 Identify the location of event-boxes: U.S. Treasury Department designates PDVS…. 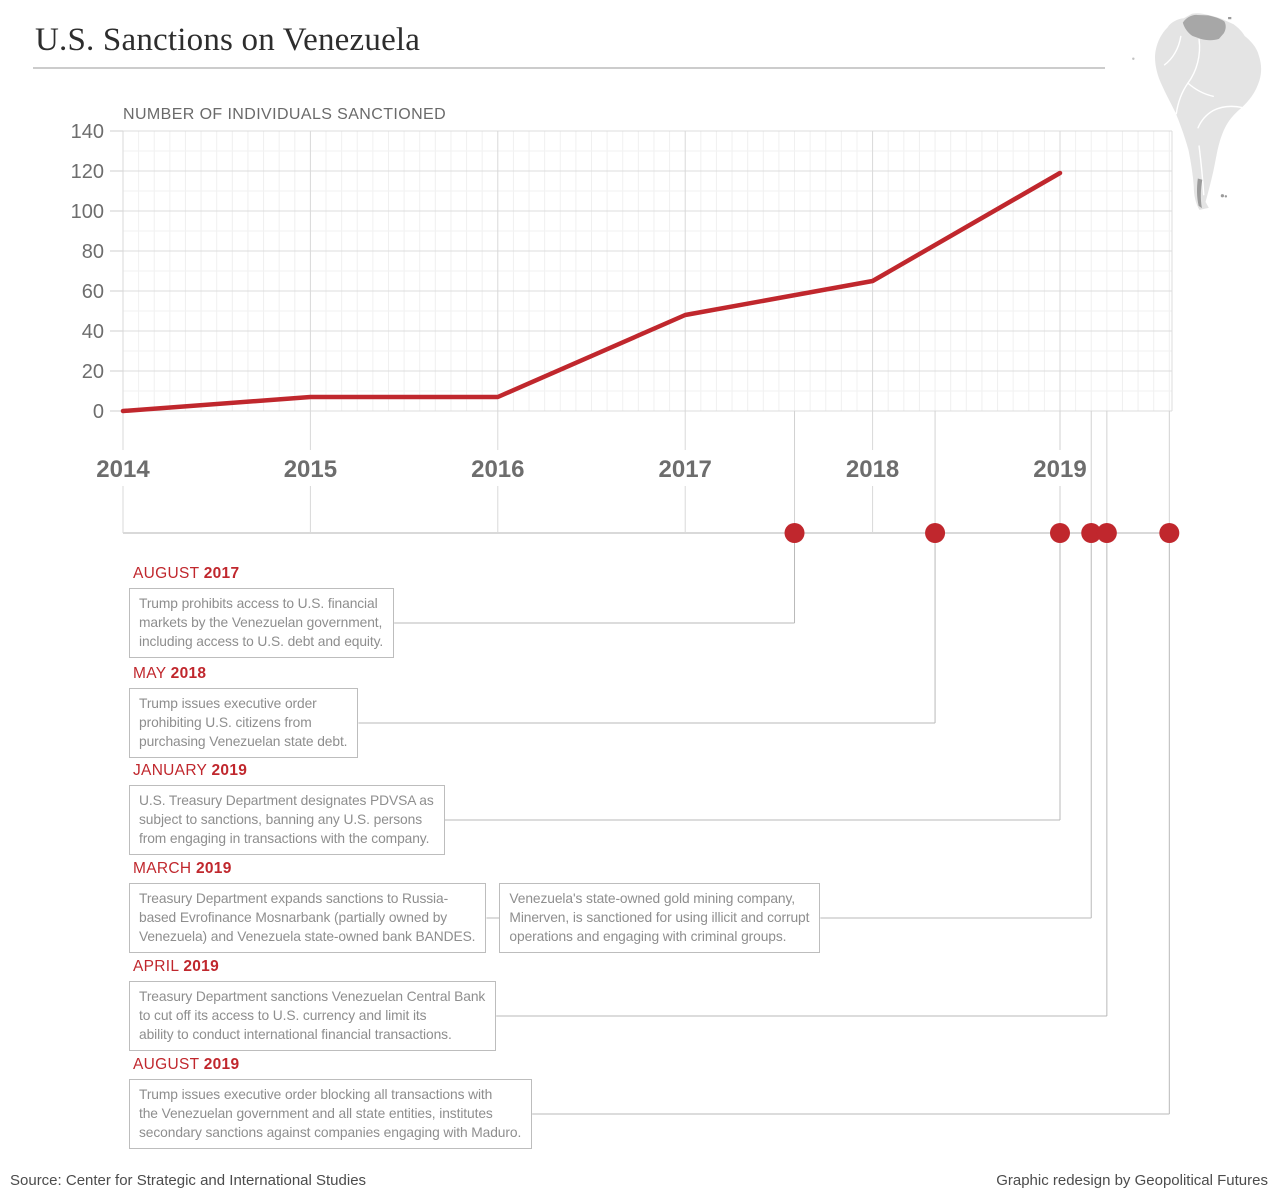
(287, 820).